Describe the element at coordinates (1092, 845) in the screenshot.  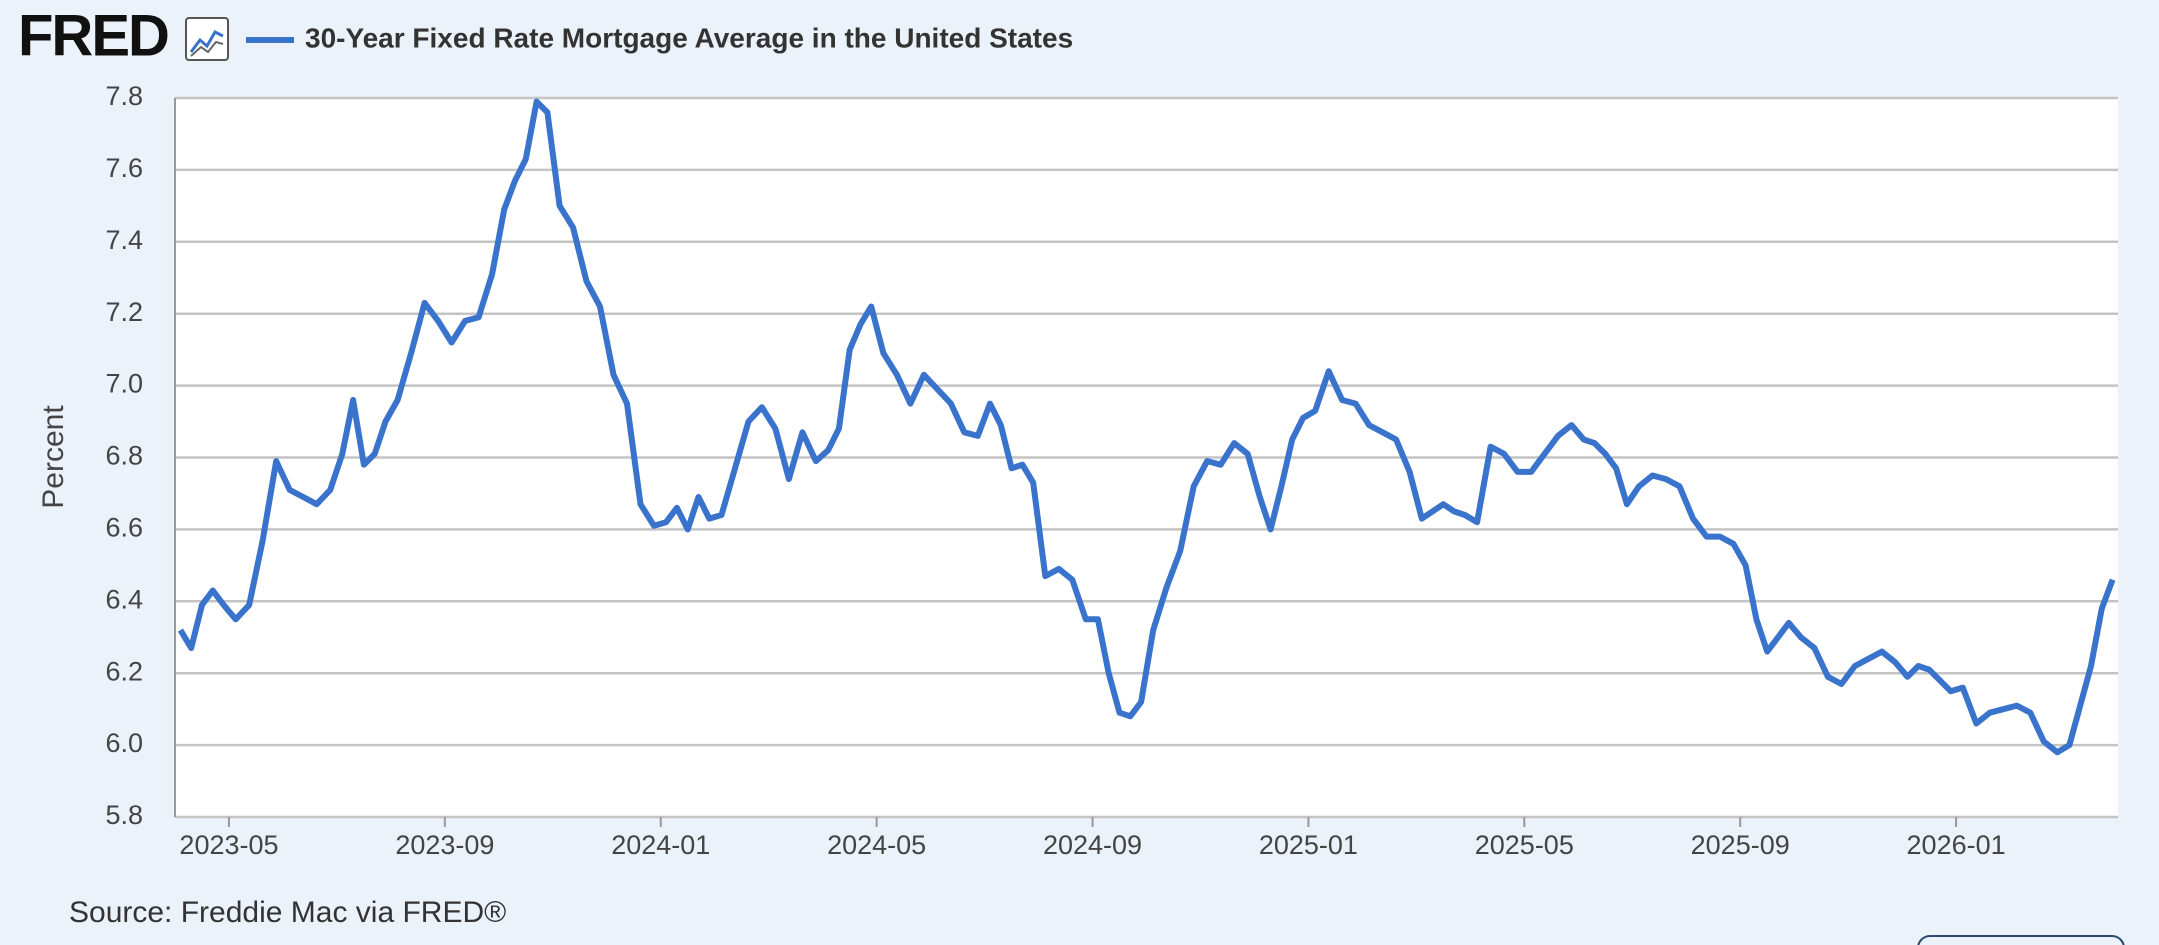
I see `x-tick-label: 2024-09` at that location.